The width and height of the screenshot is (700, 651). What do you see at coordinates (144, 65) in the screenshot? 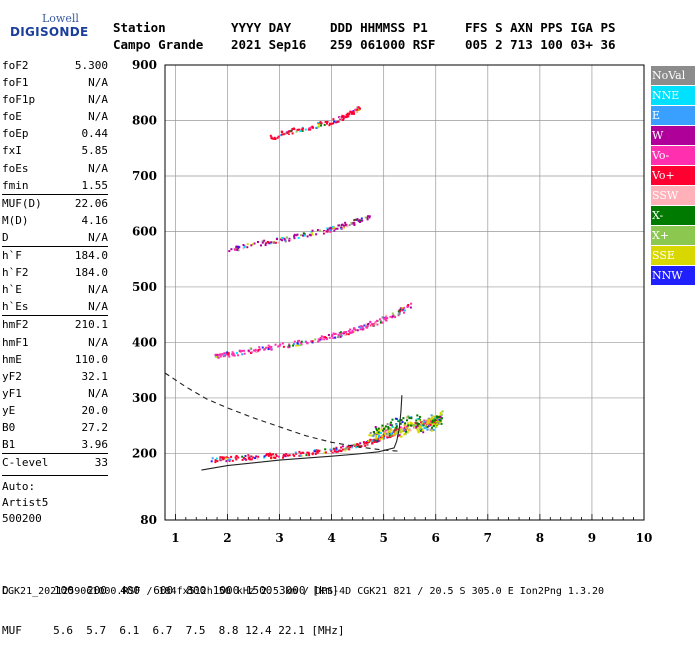
I see `y-tick-label: 900` at bounding box center [144, 65].